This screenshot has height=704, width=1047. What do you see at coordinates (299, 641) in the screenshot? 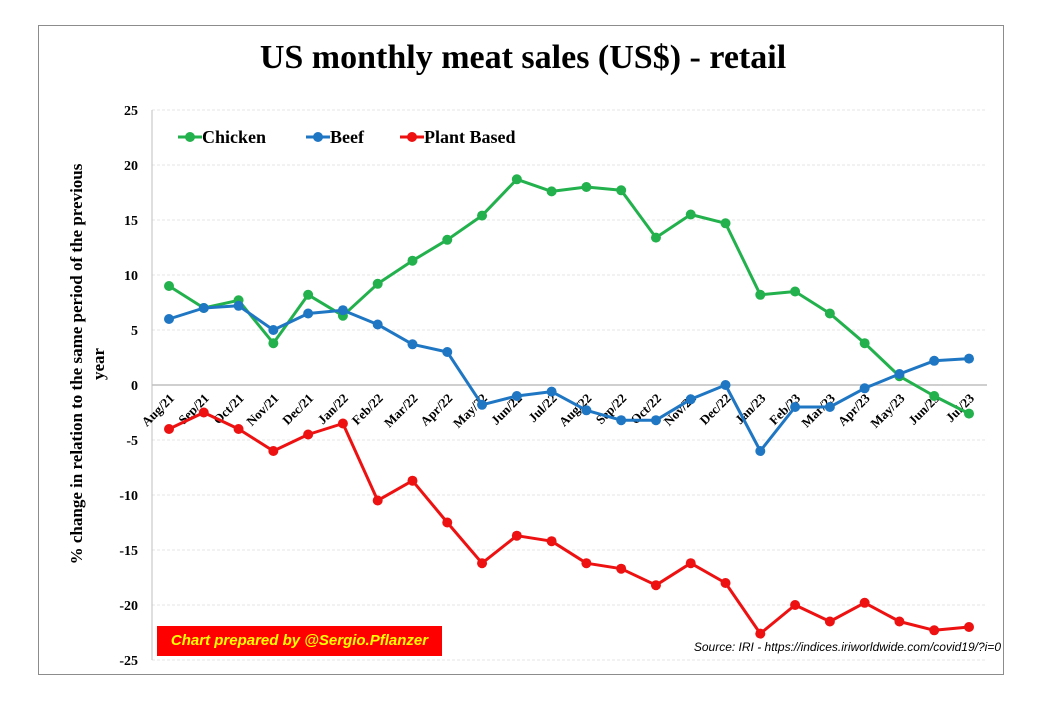
I see `credit-banner: Chart prepared by @Sergio.Pflanzer` at bounding box center [299, 641].